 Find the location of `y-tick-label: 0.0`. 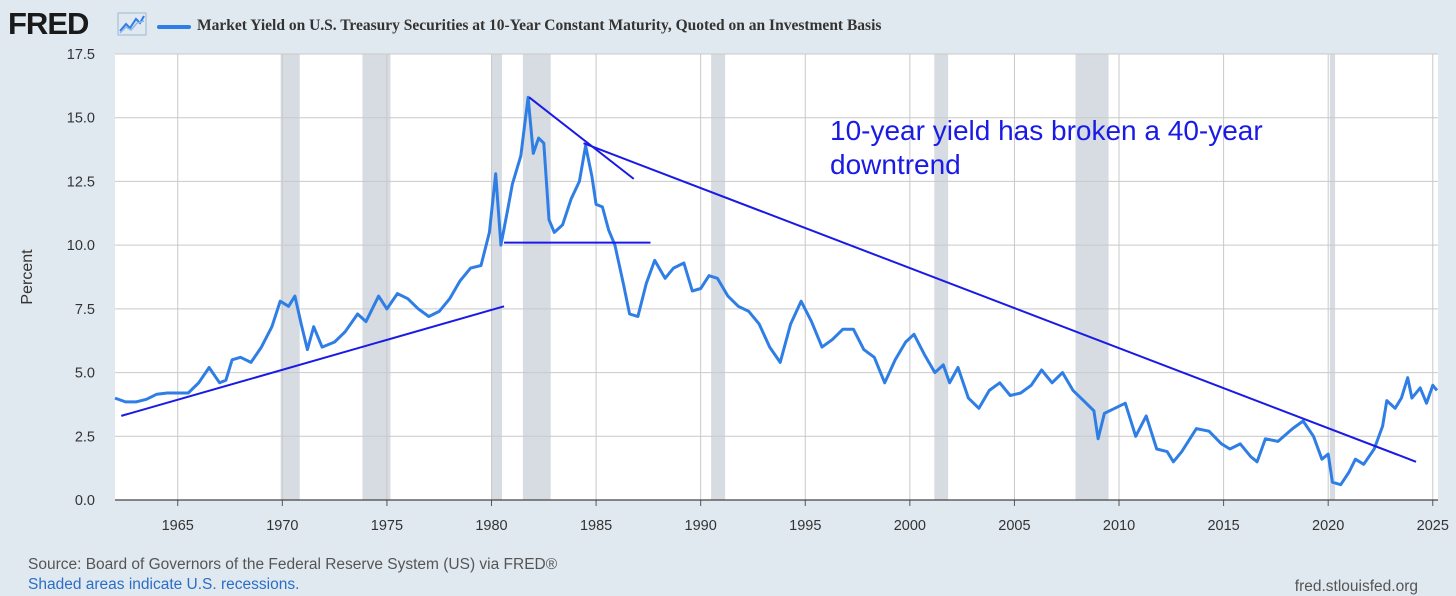

y-tick-label: 0.0 is located at coordinates (85, 501).